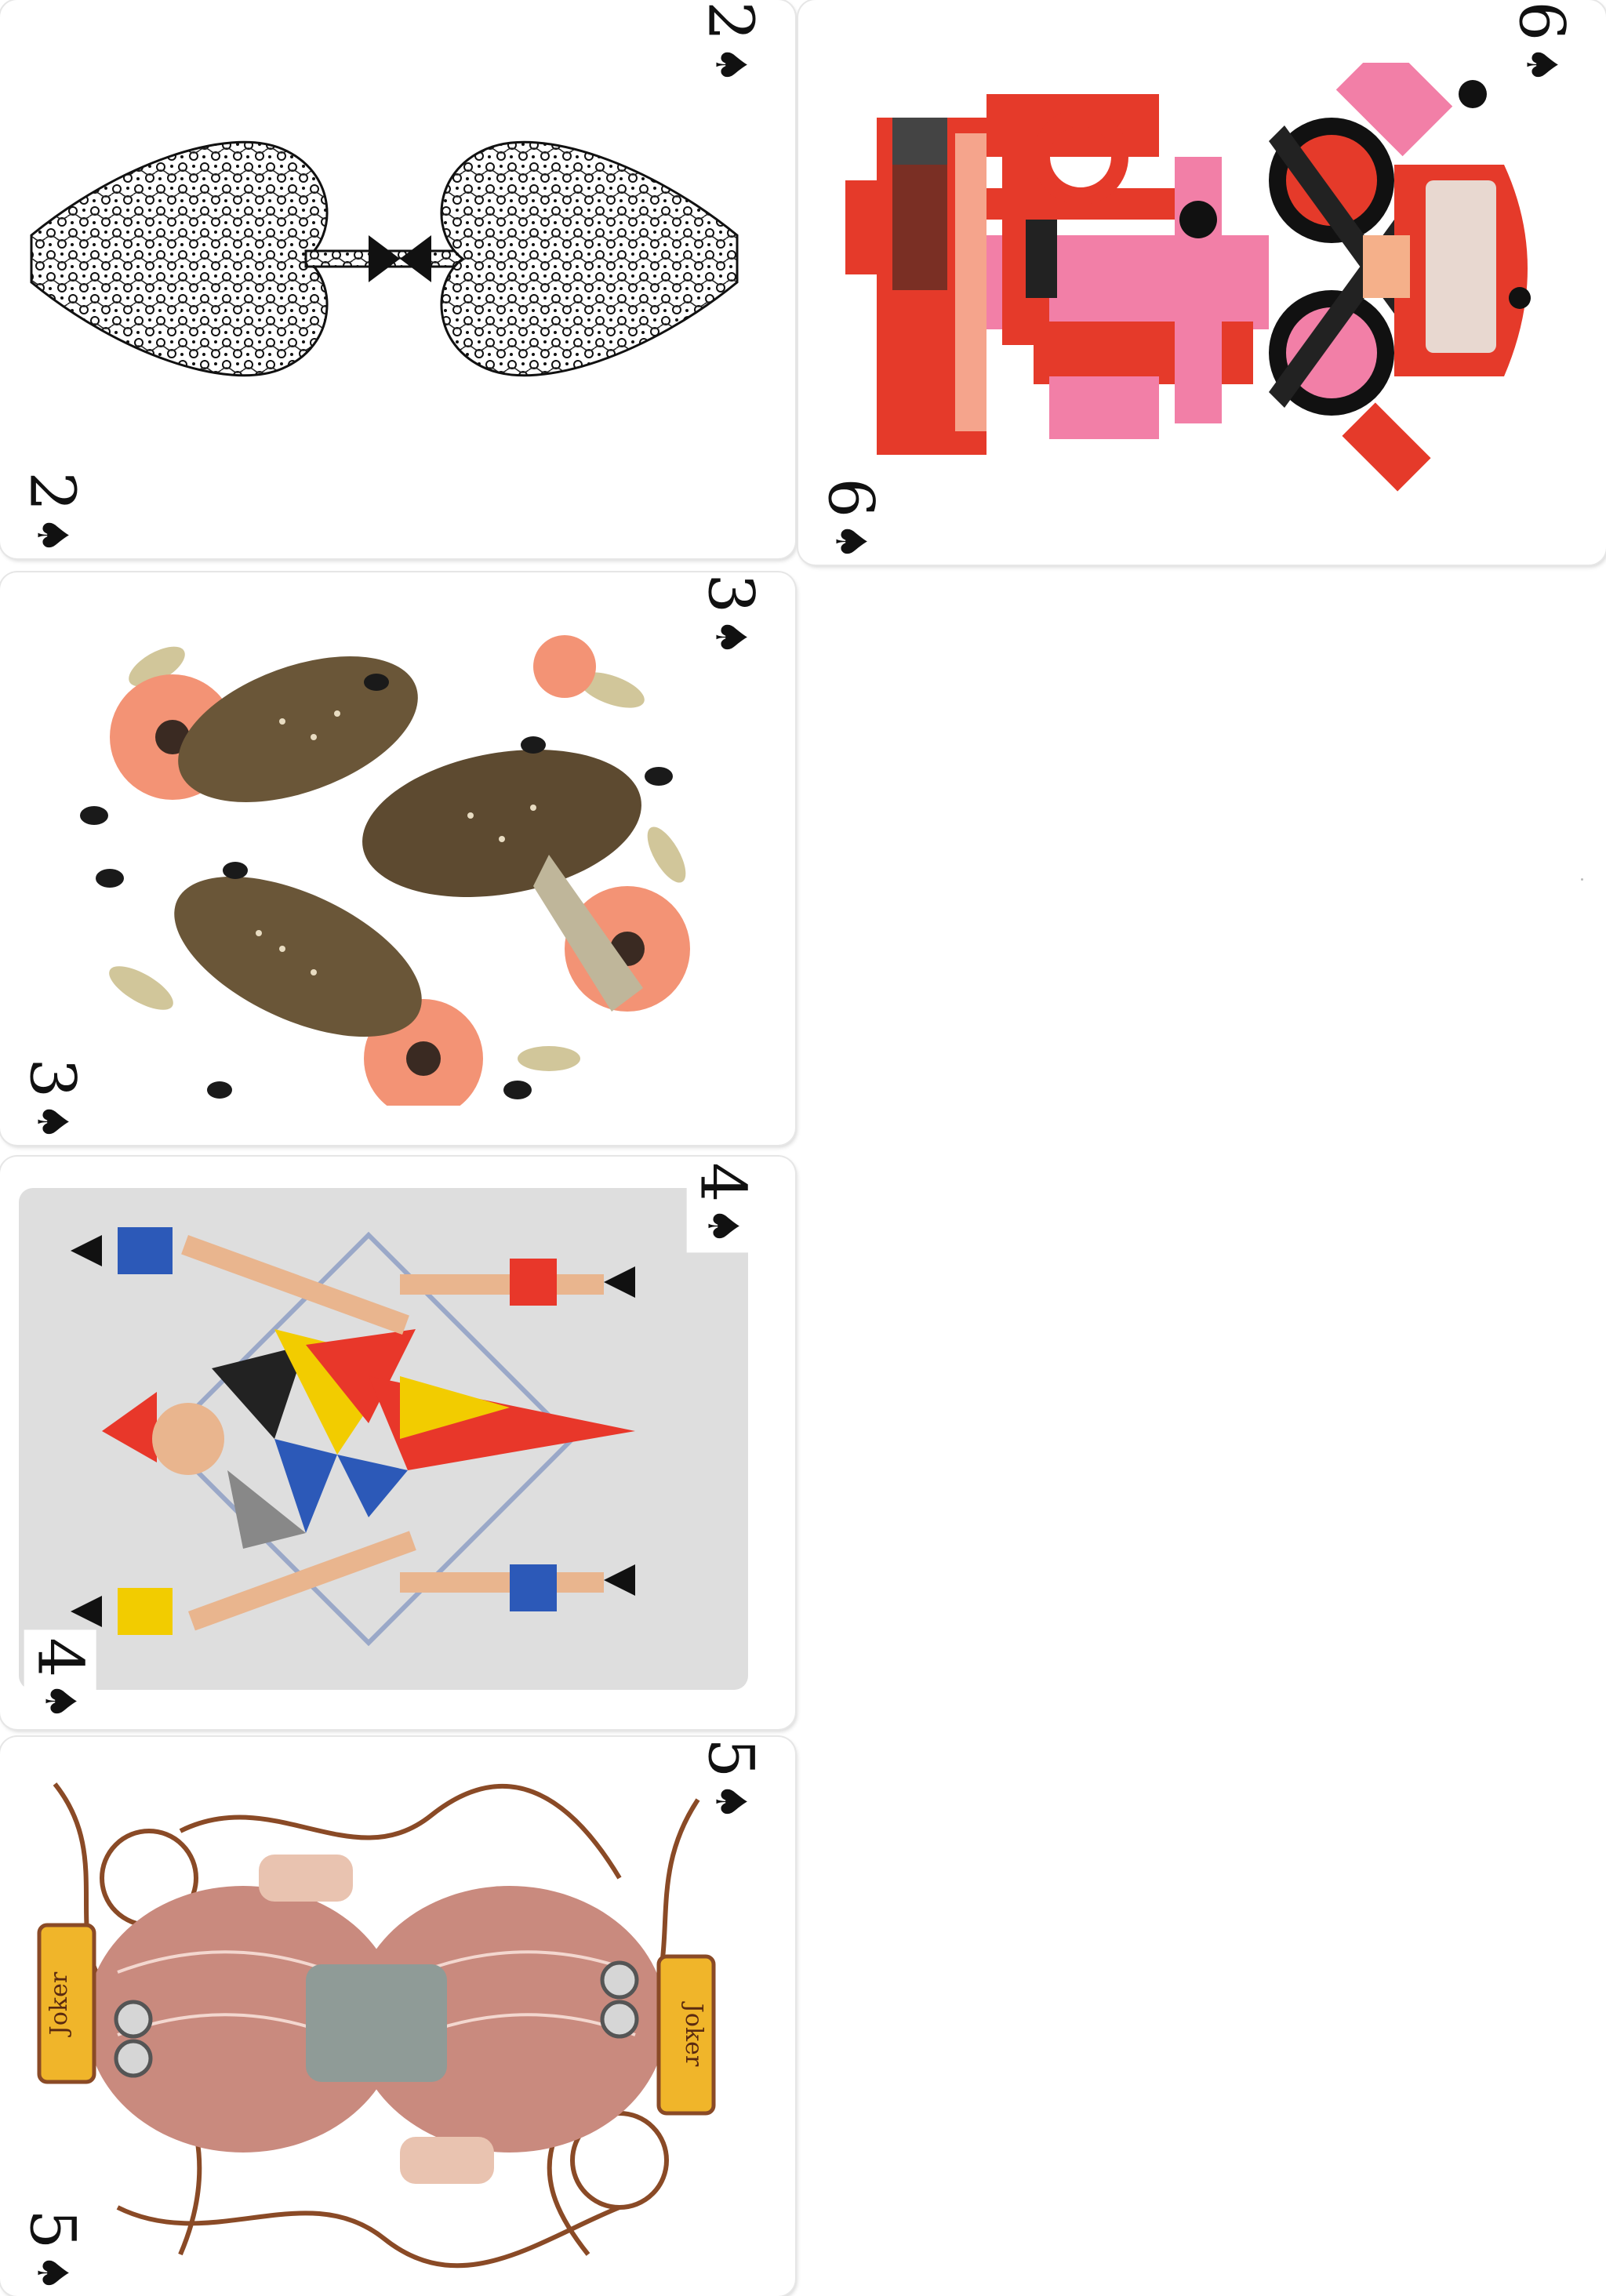 The height and width of the screenshot is (2296, 1606). I want to click on birds-and-poppies-art, so click(392, 862).